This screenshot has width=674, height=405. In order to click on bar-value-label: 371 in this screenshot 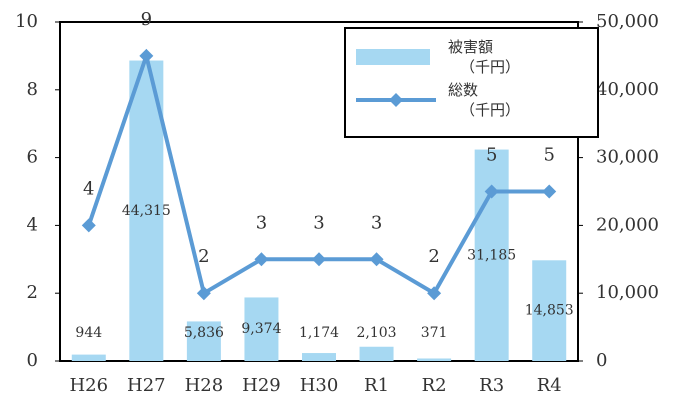, I will do `click(434, 333)`.